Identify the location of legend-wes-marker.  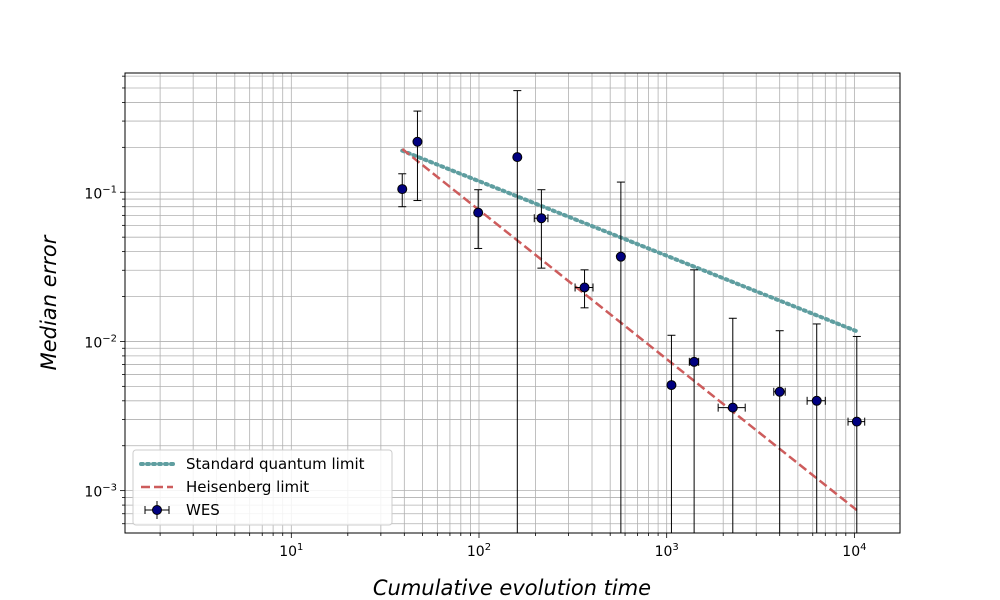
(157, 510).